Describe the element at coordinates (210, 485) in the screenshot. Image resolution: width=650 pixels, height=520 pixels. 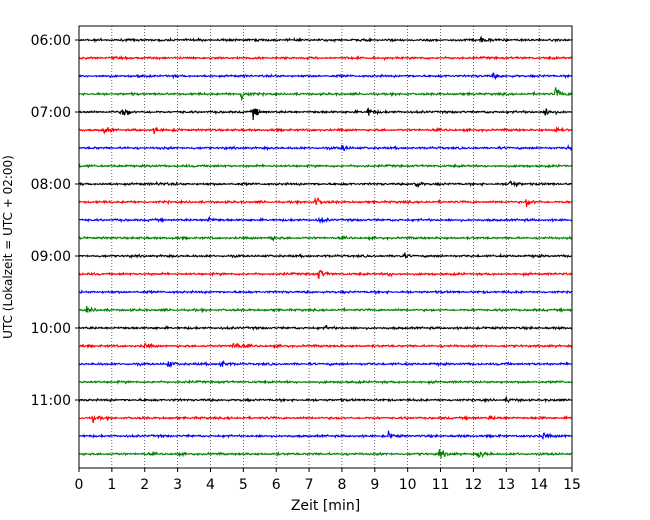
I see `x-tick-label: 4` at that location.